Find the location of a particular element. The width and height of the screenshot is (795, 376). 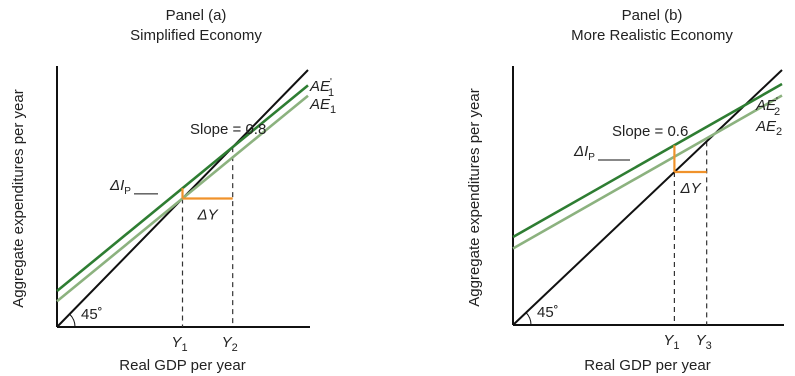

slope-label: Slope = 0.6 is located at coordinates (650, 131).